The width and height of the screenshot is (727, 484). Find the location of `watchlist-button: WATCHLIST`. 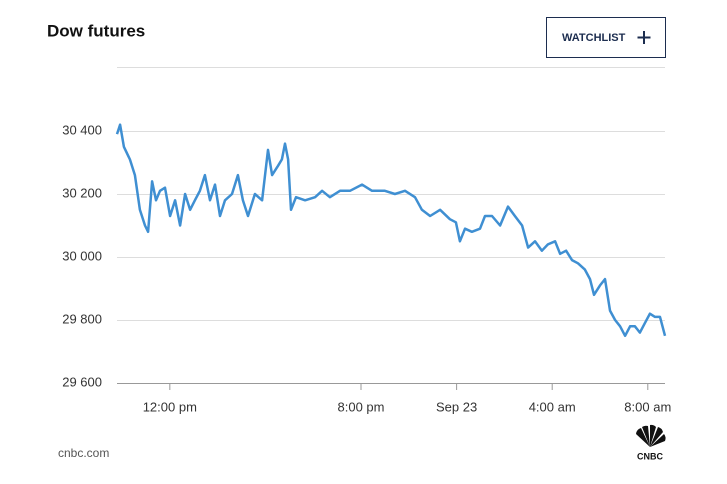

watchlist-button: WATCHLIST is located at coordinates (606, 37).